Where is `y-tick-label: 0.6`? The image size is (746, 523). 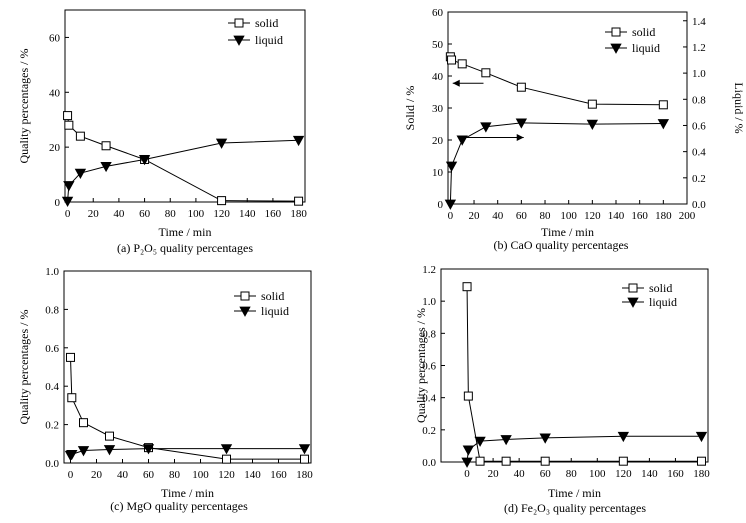 y-tick-label: 0.6 is located at coordinates (52, 349).